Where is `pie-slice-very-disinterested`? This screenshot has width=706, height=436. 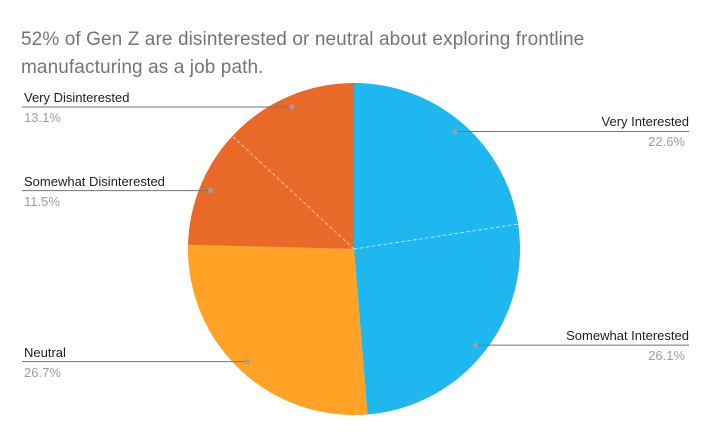
pie-slice-very-disinterested is located at coordinates (293, 166).